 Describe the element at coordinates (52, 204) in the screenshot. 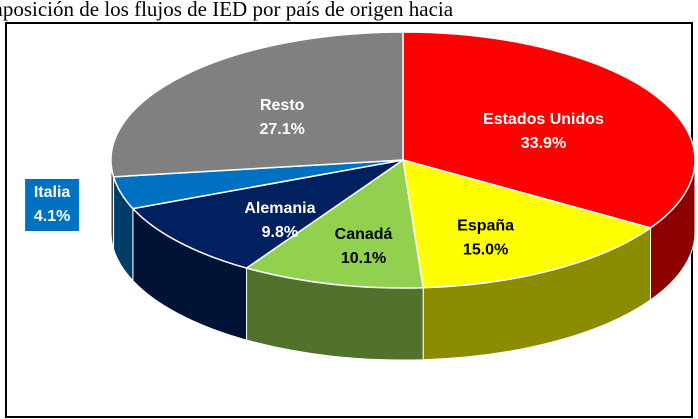

I see `label-box` at that location.